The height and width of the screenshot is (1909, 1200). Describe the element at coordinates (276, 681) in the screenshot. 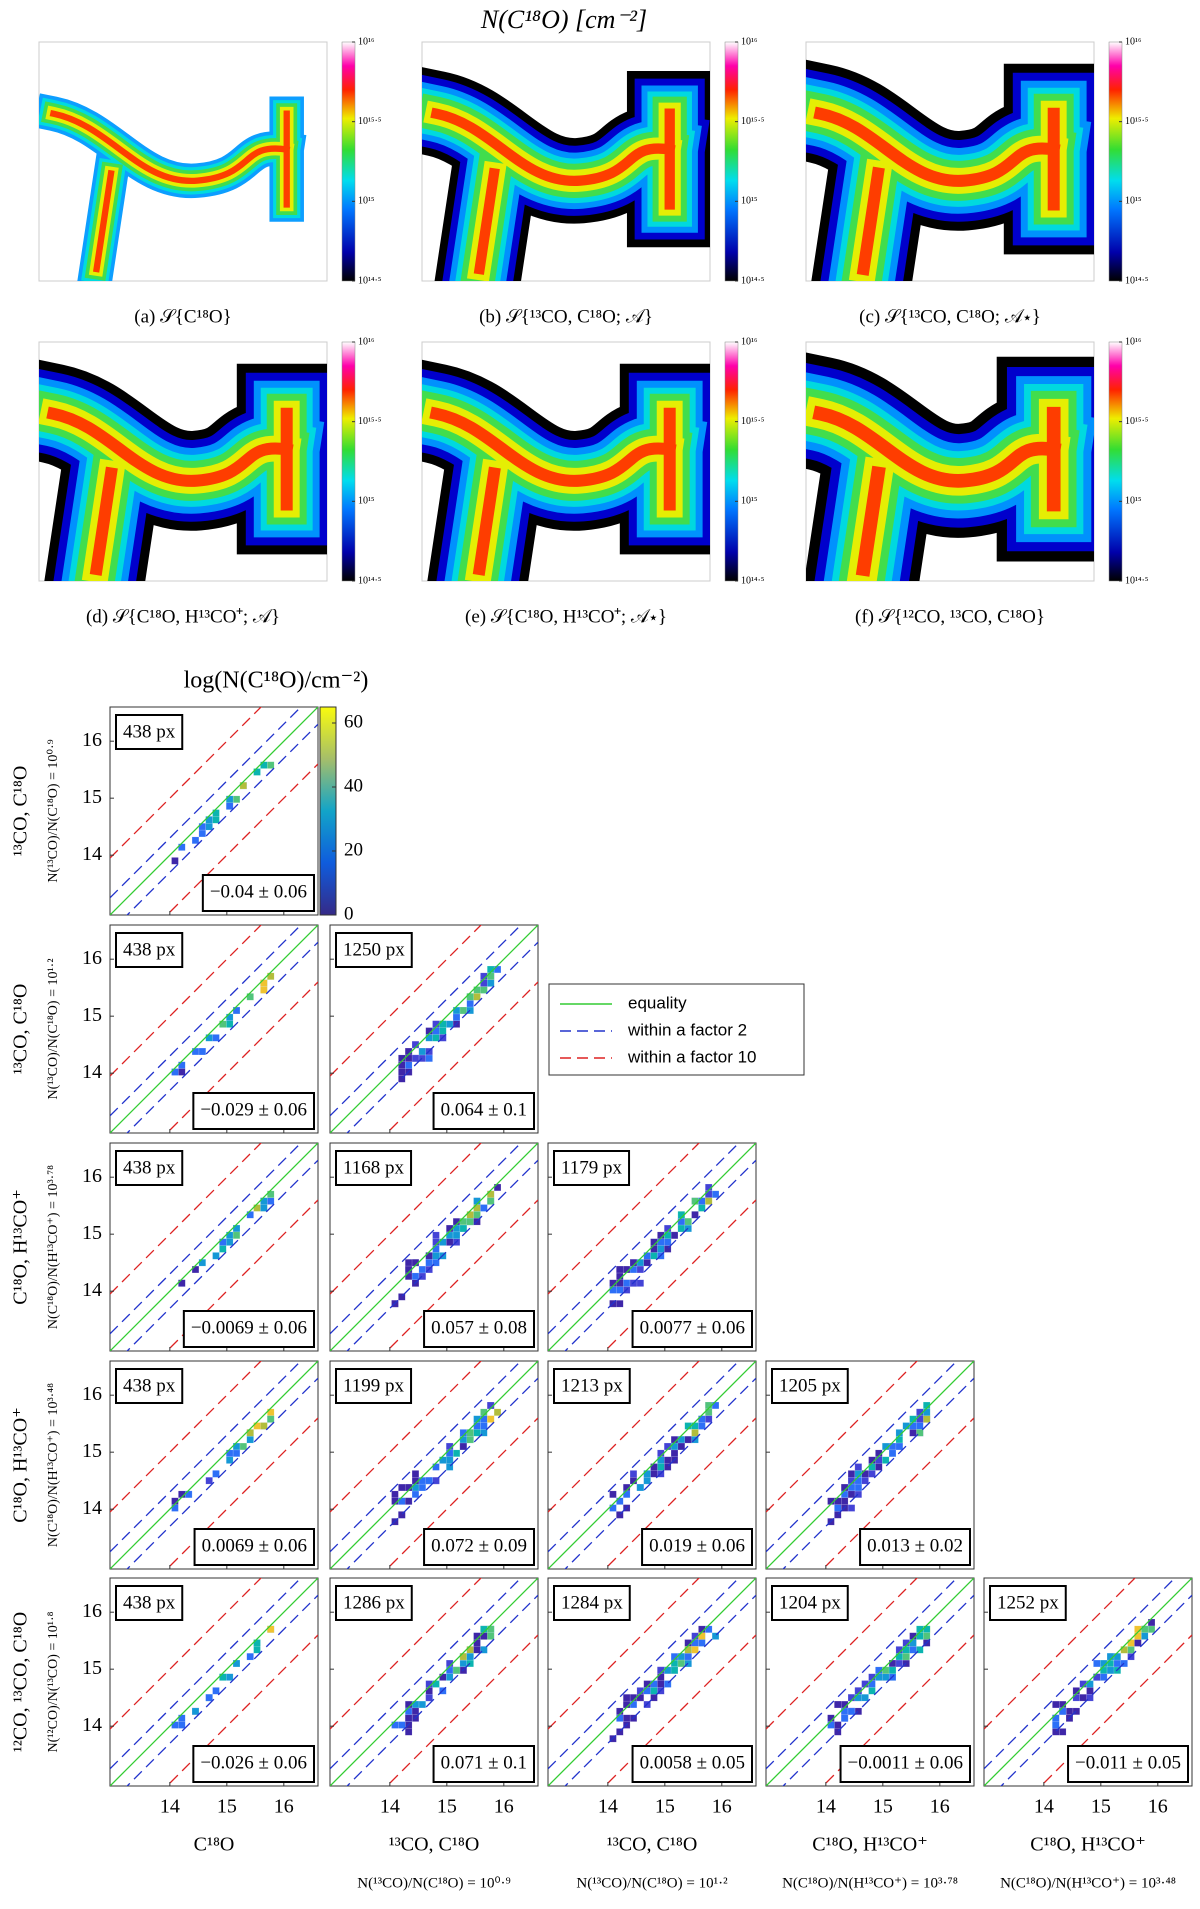

I see `grid-title: log(N(C¹⁸O)/cm⁻²)` at that location.